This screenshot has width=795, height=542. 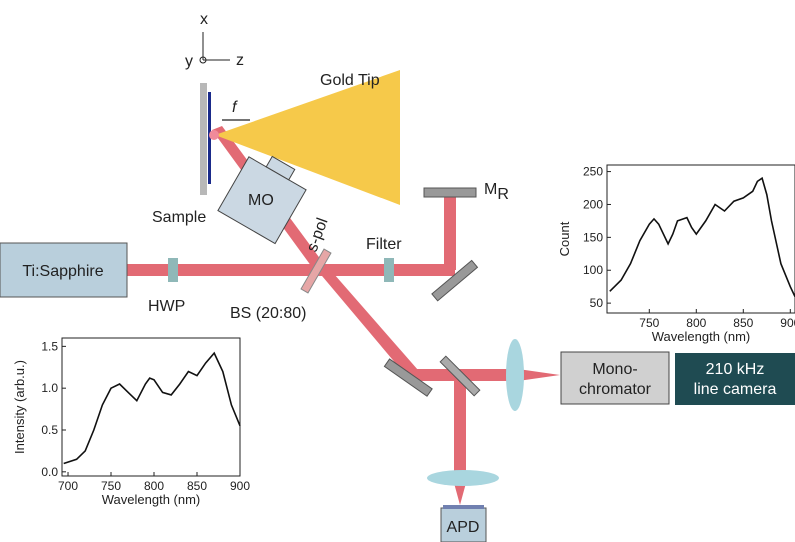 What do you see at coordinates (463, 507) in the screenshot?
I see `apd-window` at bounding box center [463, 507].